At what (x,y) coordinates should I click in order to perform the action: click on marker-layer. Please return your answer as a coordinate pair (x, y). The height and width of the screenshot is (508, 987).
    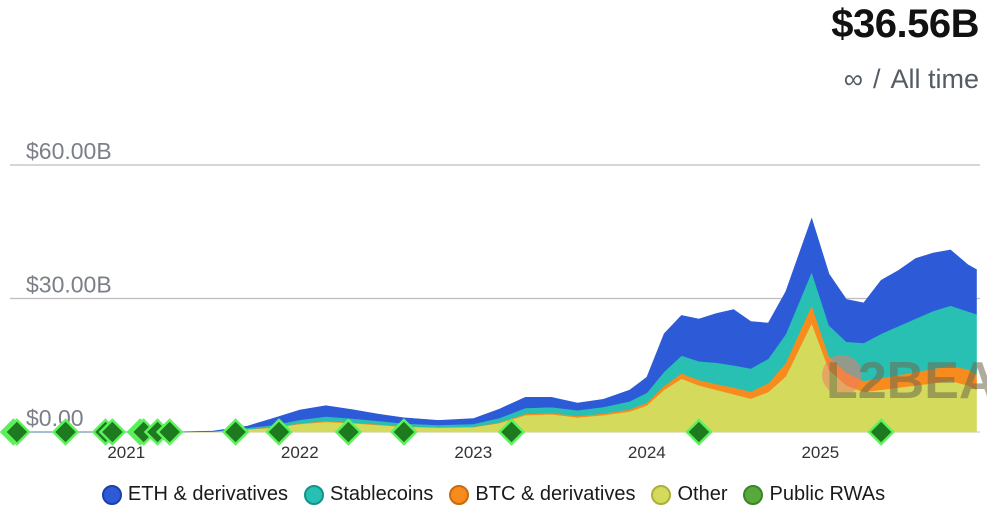
    Looking at the image, I should click on (447, 432).